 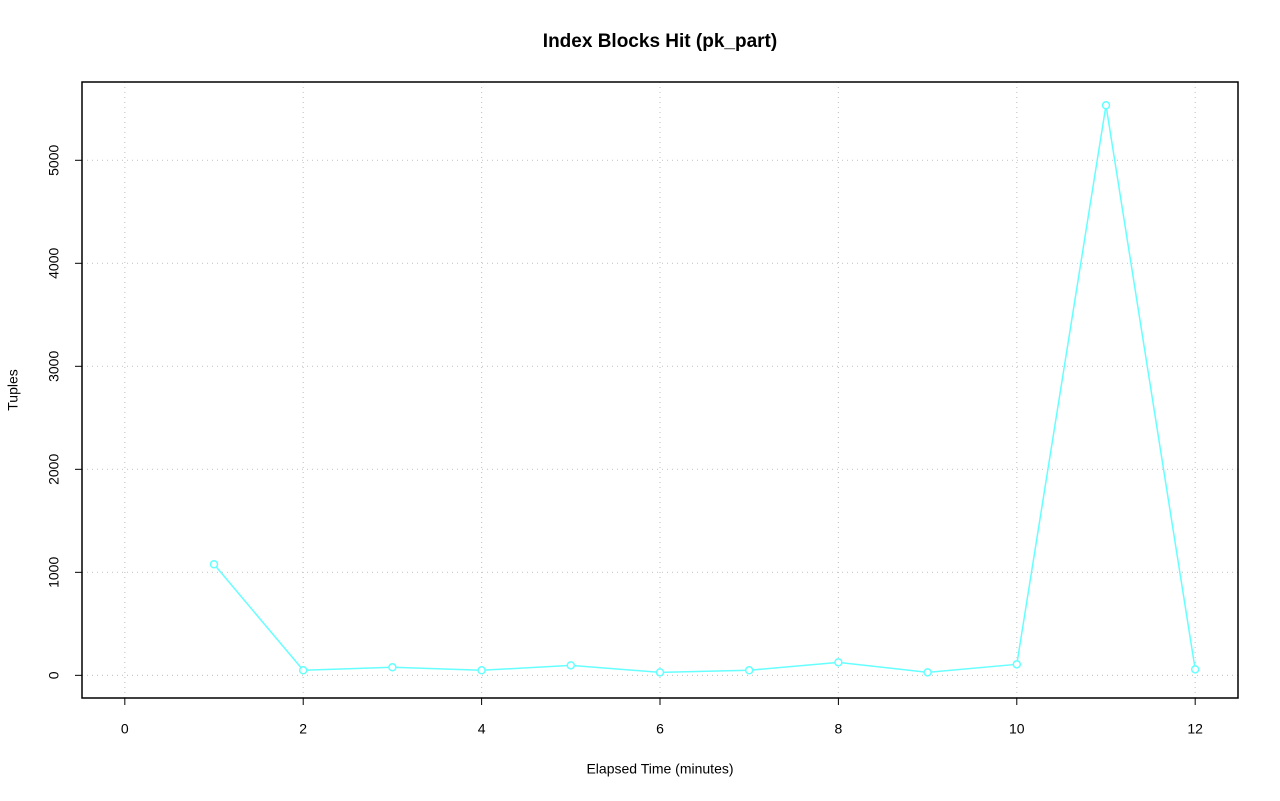 What do you see at coordinates (54, 366) in the screenshot?
I see `y-tick-label: 3000` at bounding box center [54, 366].